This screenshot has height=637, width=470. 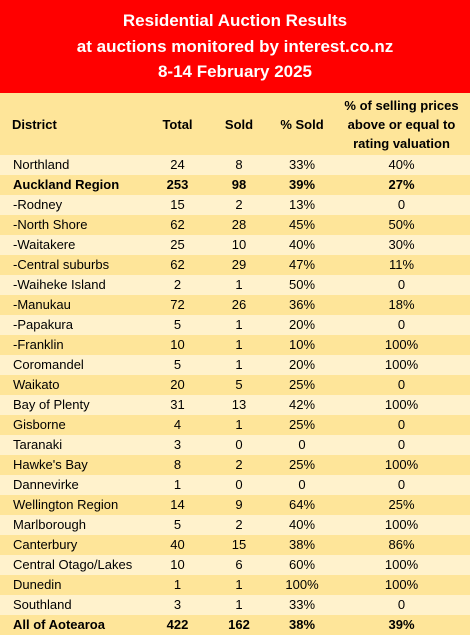 What do you see at coordinates (36, 384) in the screenshot?
I see `cell-district: Waikato` at bounding box center [36, 384].